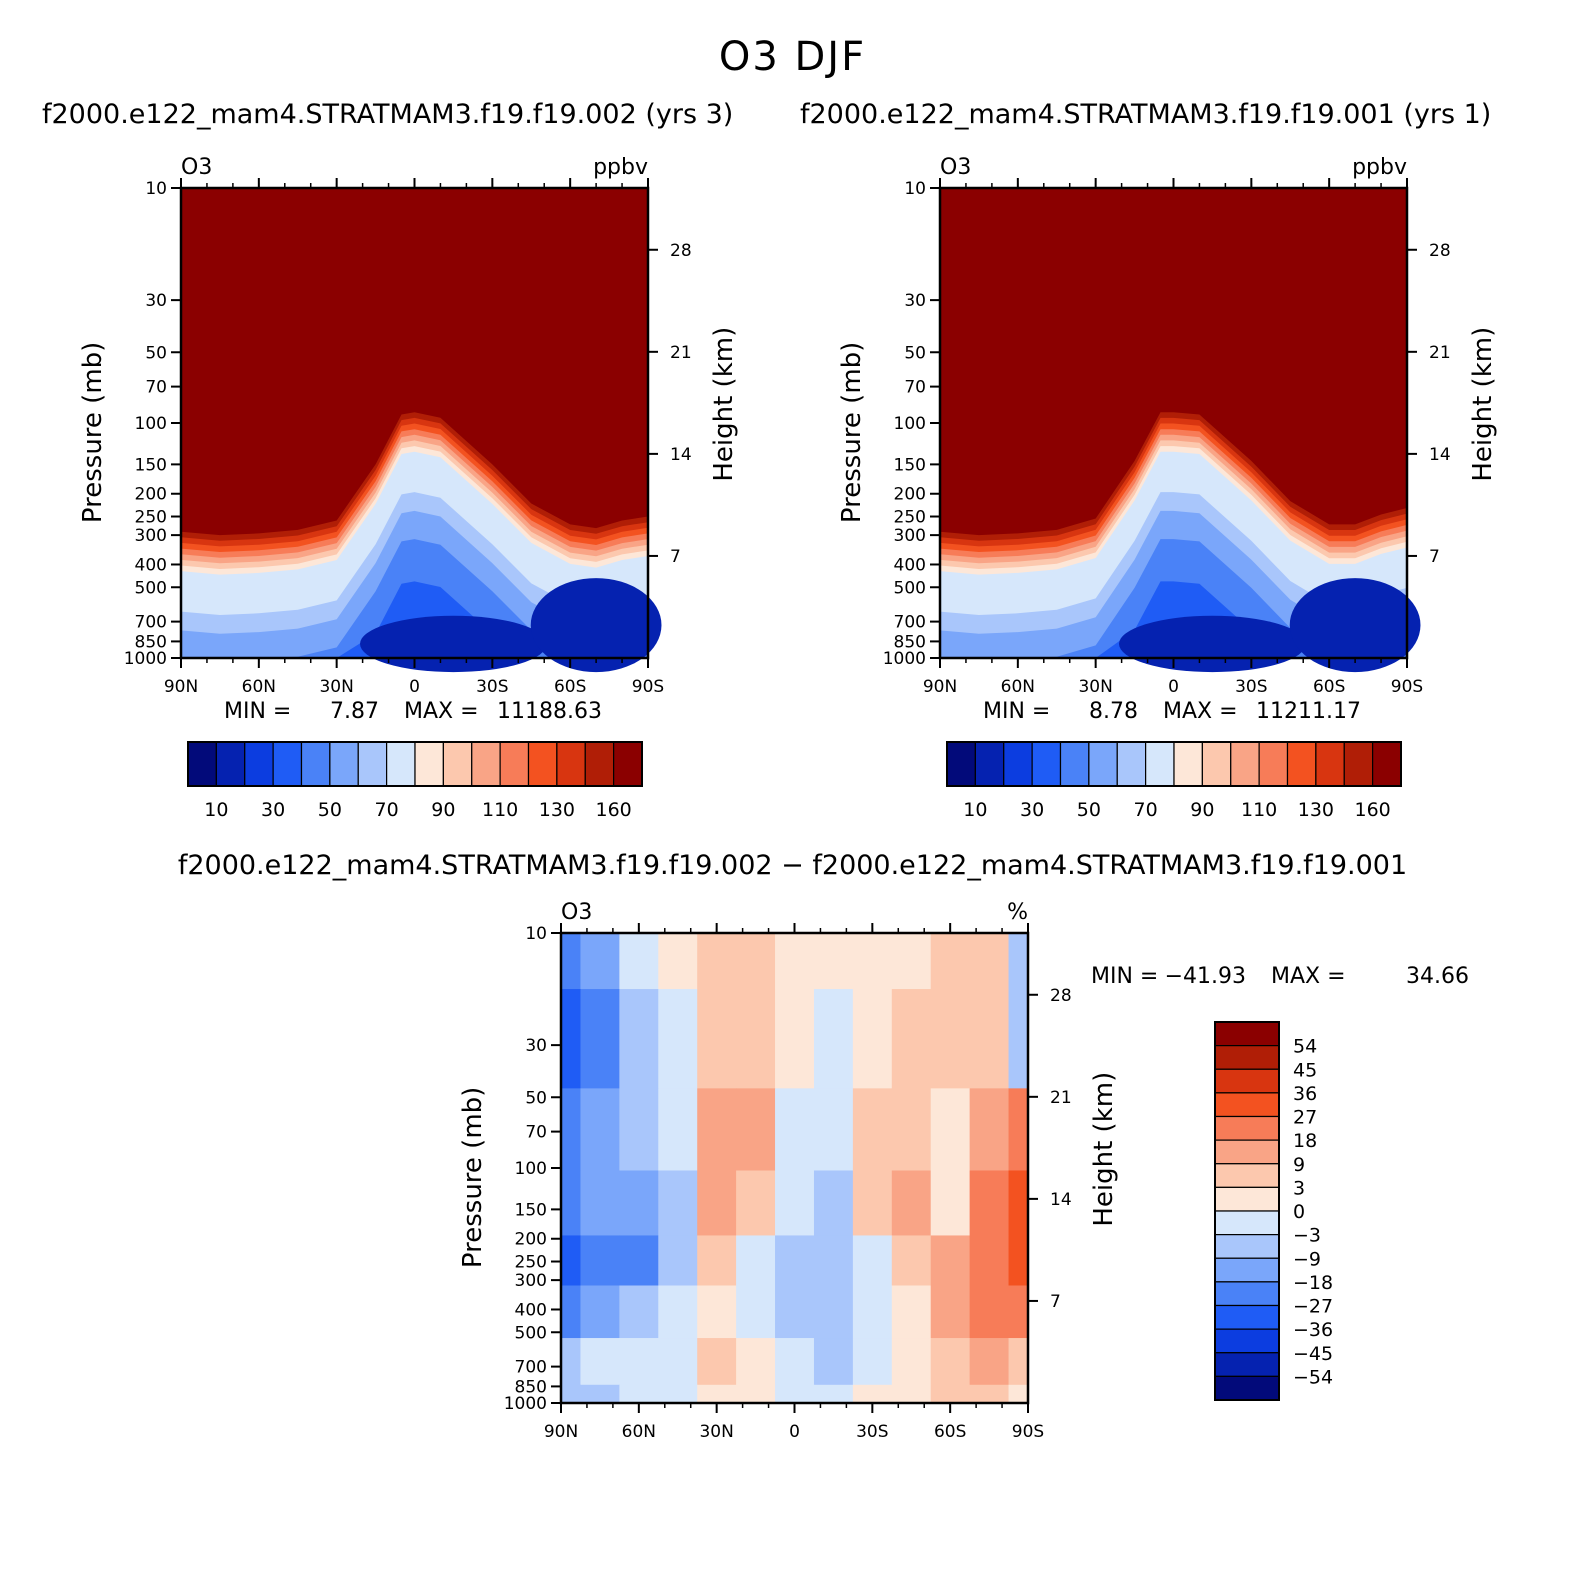  Describe the element at coordinates (872, 1432) in the screenshot. I see `x-tick-label: 30S` at that location.